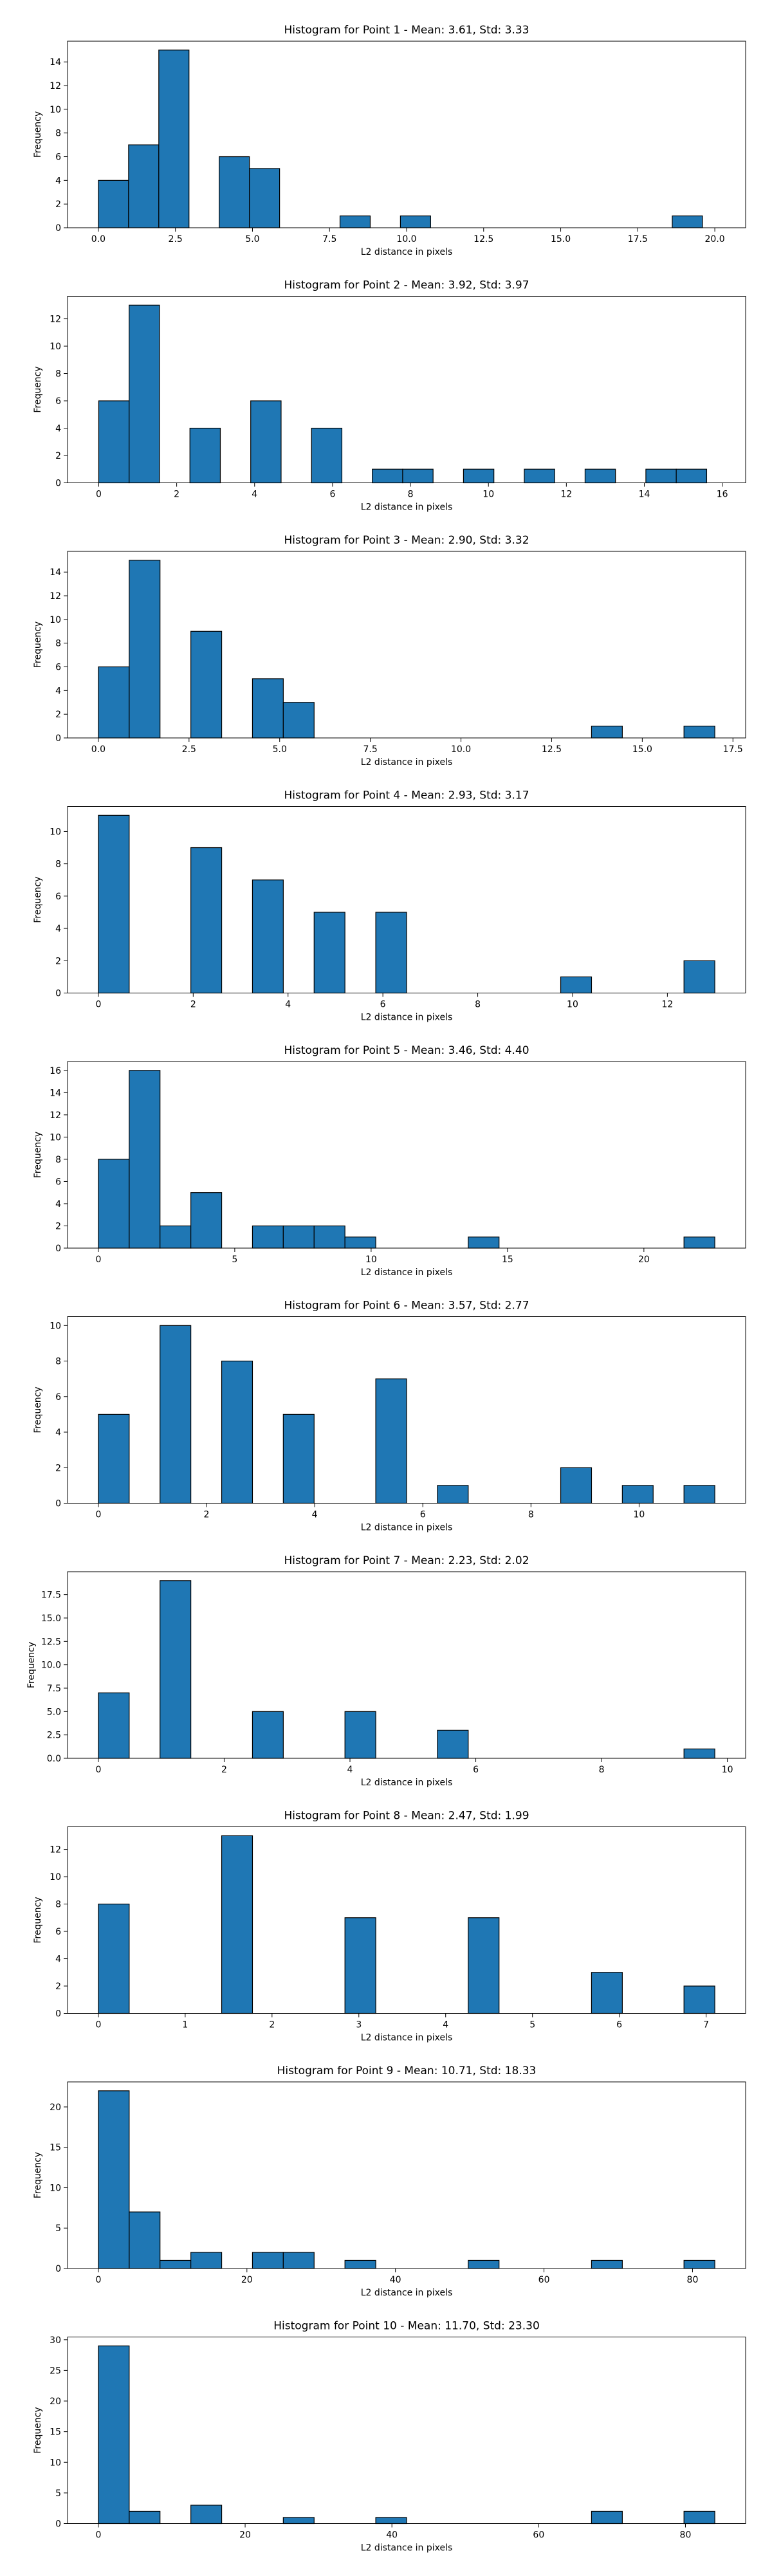  Describe the element at coordinates (638, 239) in the screenshot. I see `x-tick-label: 17.5` at that location.